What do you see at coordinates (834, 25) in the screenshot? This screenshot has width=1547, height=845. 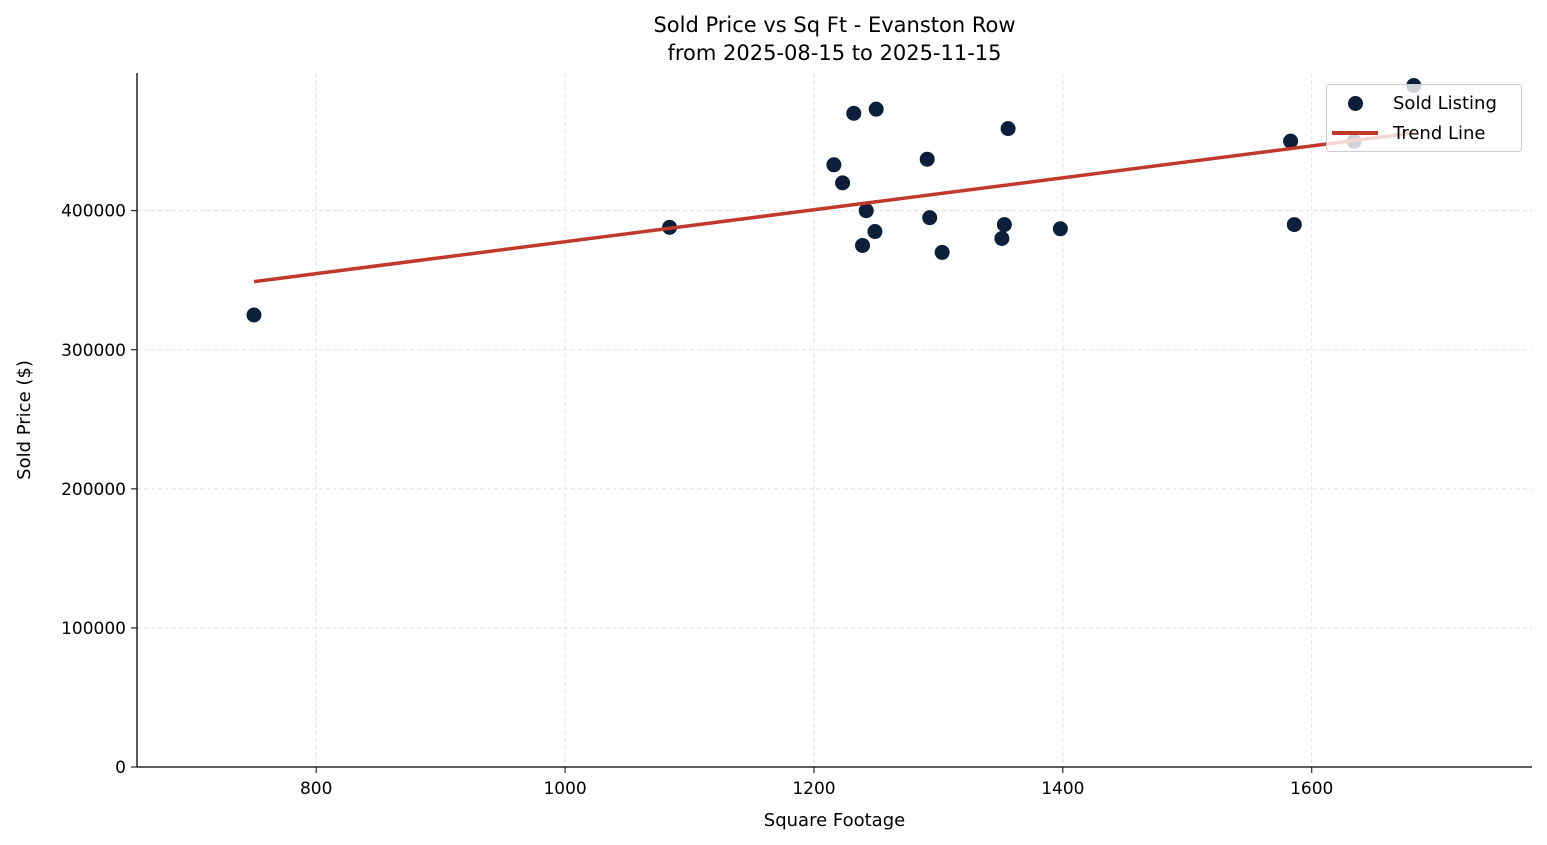 I see `chart-title: Sold Price vs Sq Ft - Evanston Row` at bounding box center [834, 25].